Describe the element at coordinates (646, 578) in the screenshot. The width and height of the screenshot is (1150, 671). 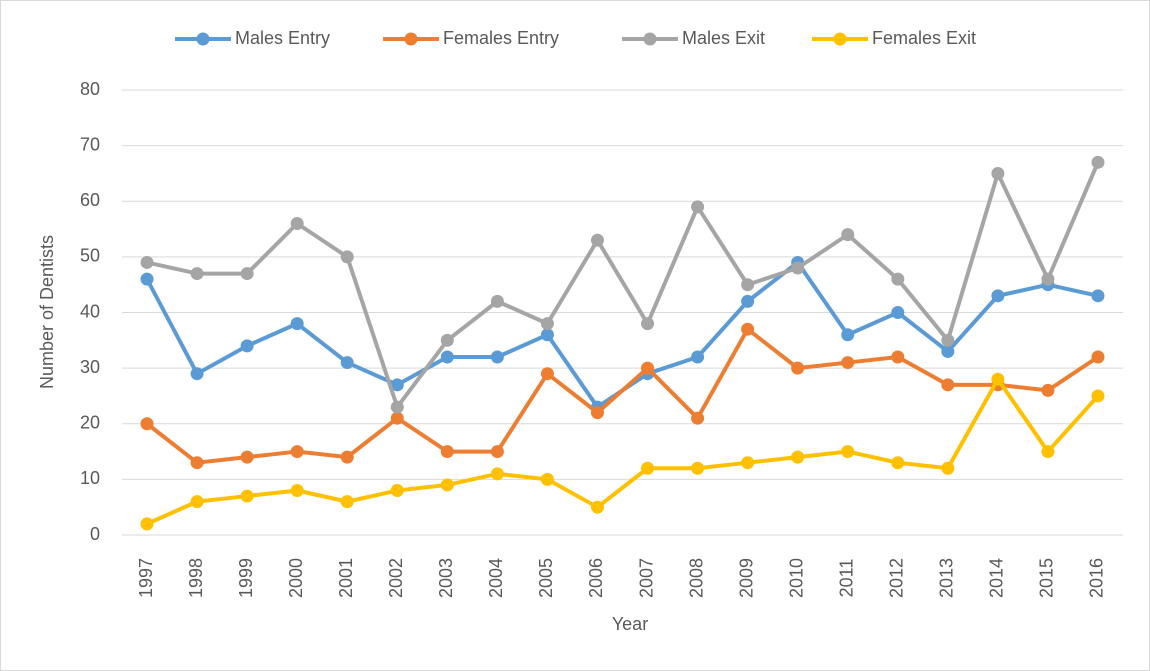
I see `x-tick-label: 2007` at that location.